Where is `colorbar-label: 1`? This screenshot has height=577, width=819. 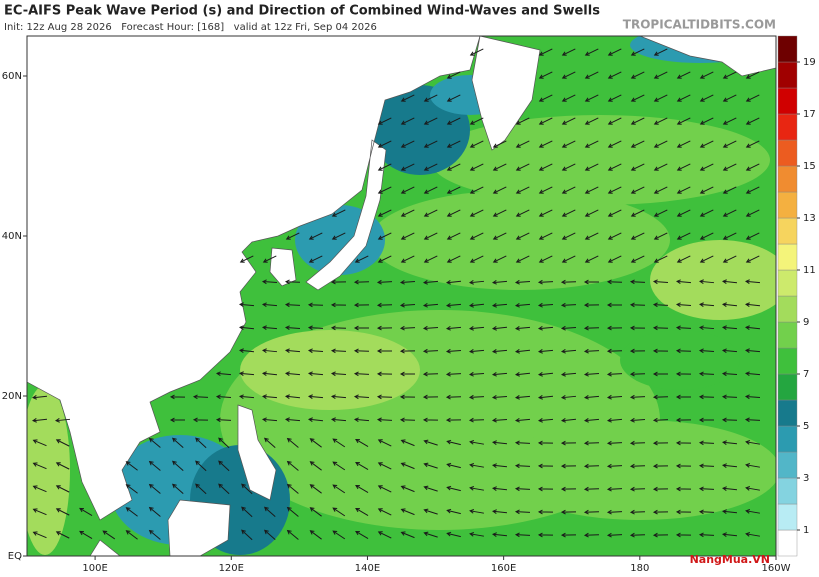
colorbar-label: 1 is located at coordinates (806, 530).